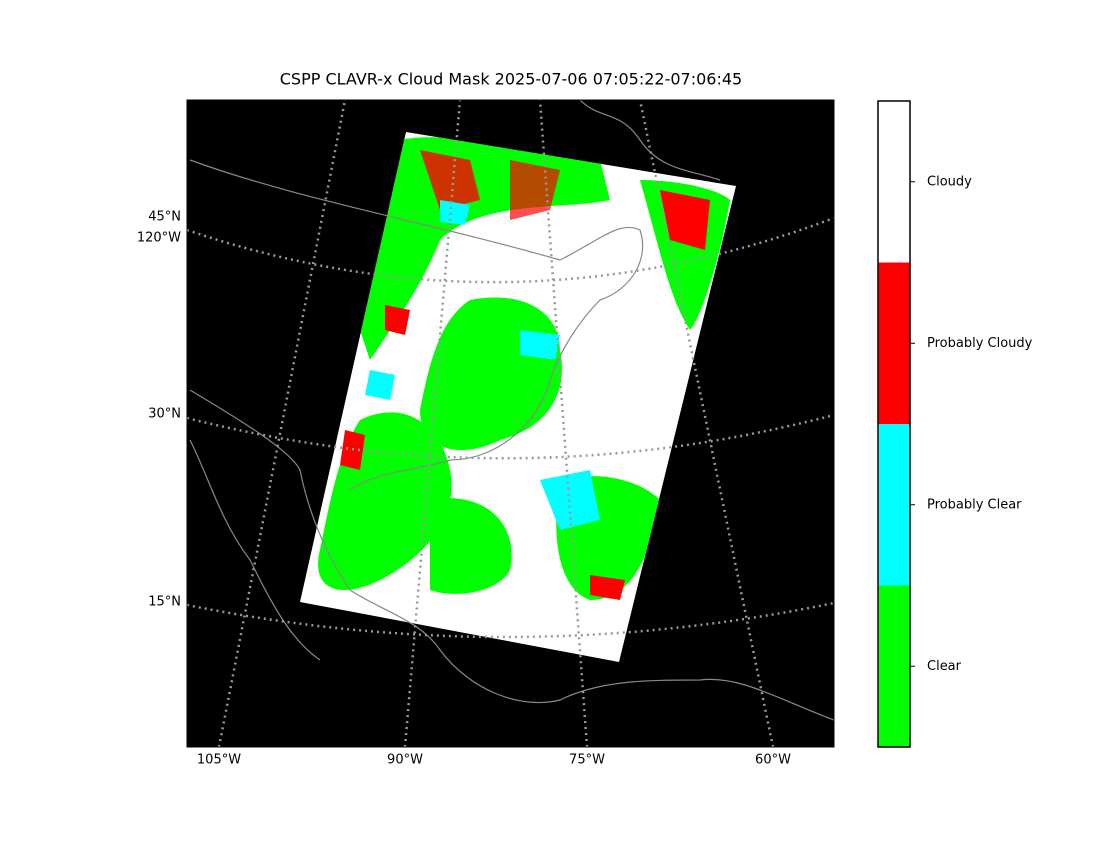 The height and width of the screenshot is (844, 1120). I want to click on lat-label: 30°N, so click(164, 414).